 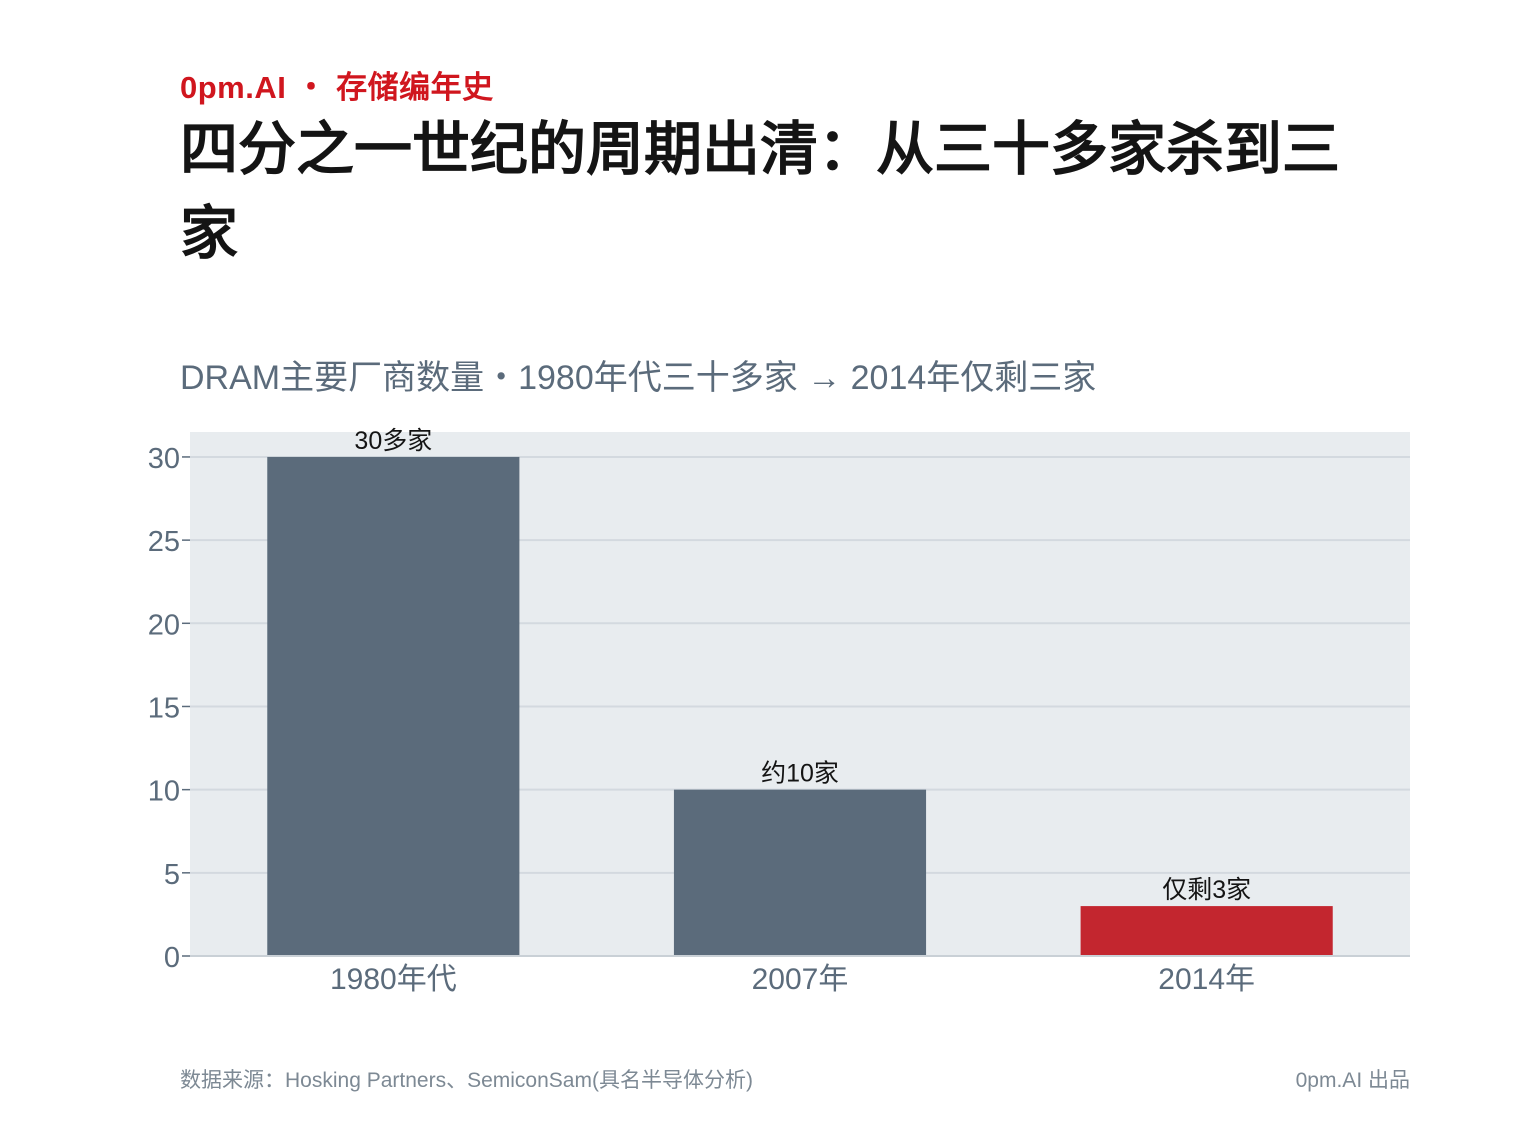 I want to click on y-tick-label: 0, so click(x=172, y=958).